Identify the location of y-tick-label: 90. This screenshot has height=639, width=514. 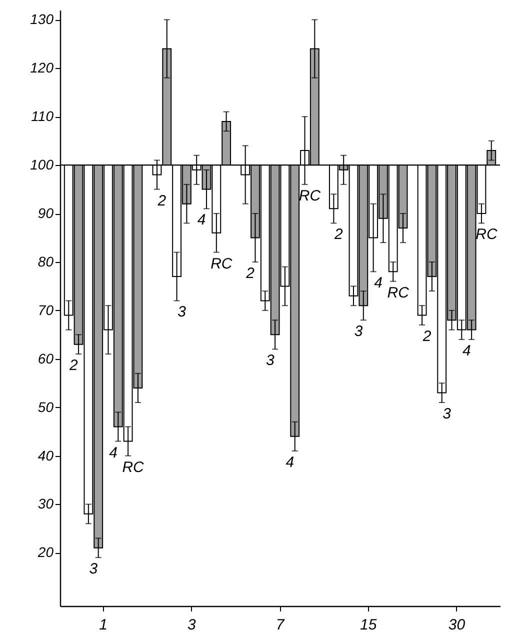
(46, 213).